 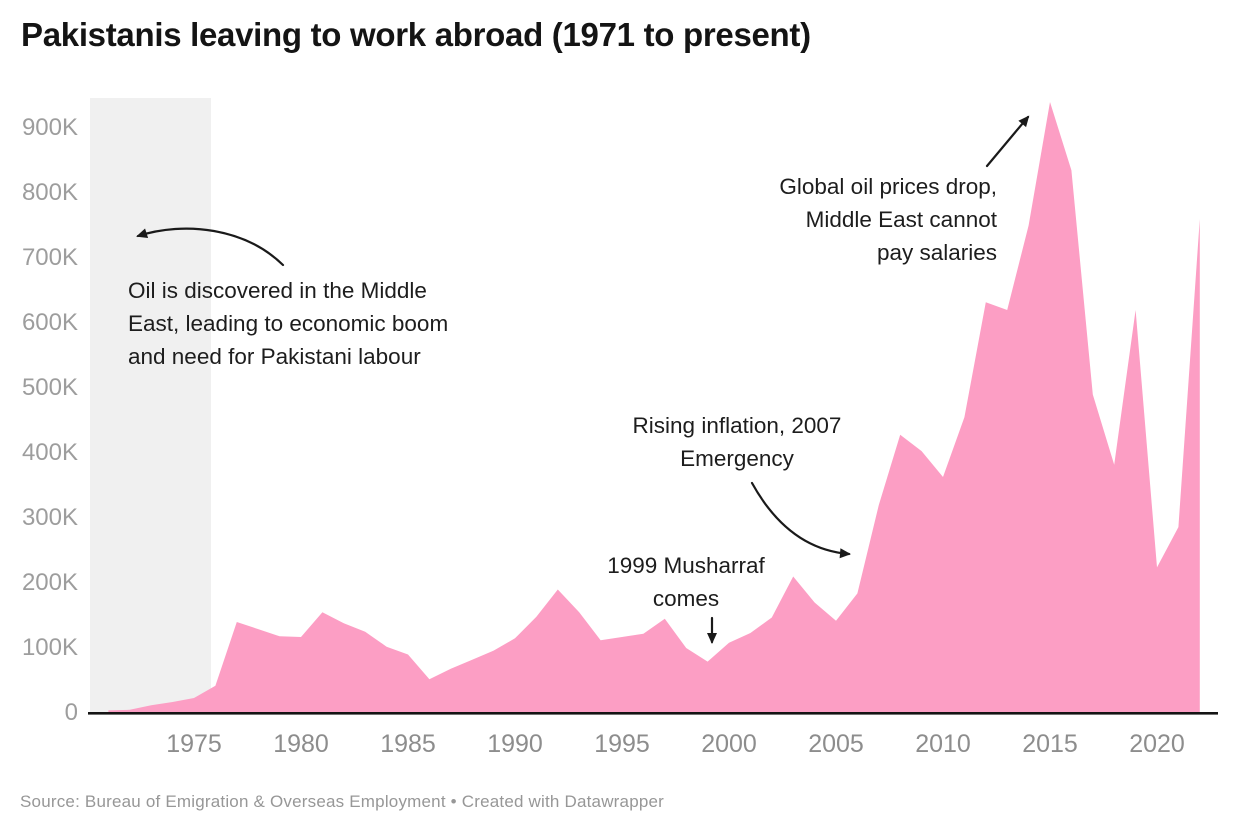 I want to click on annotation-musharraf: 1999 Musharraf comes, so click(x=686, y=582).